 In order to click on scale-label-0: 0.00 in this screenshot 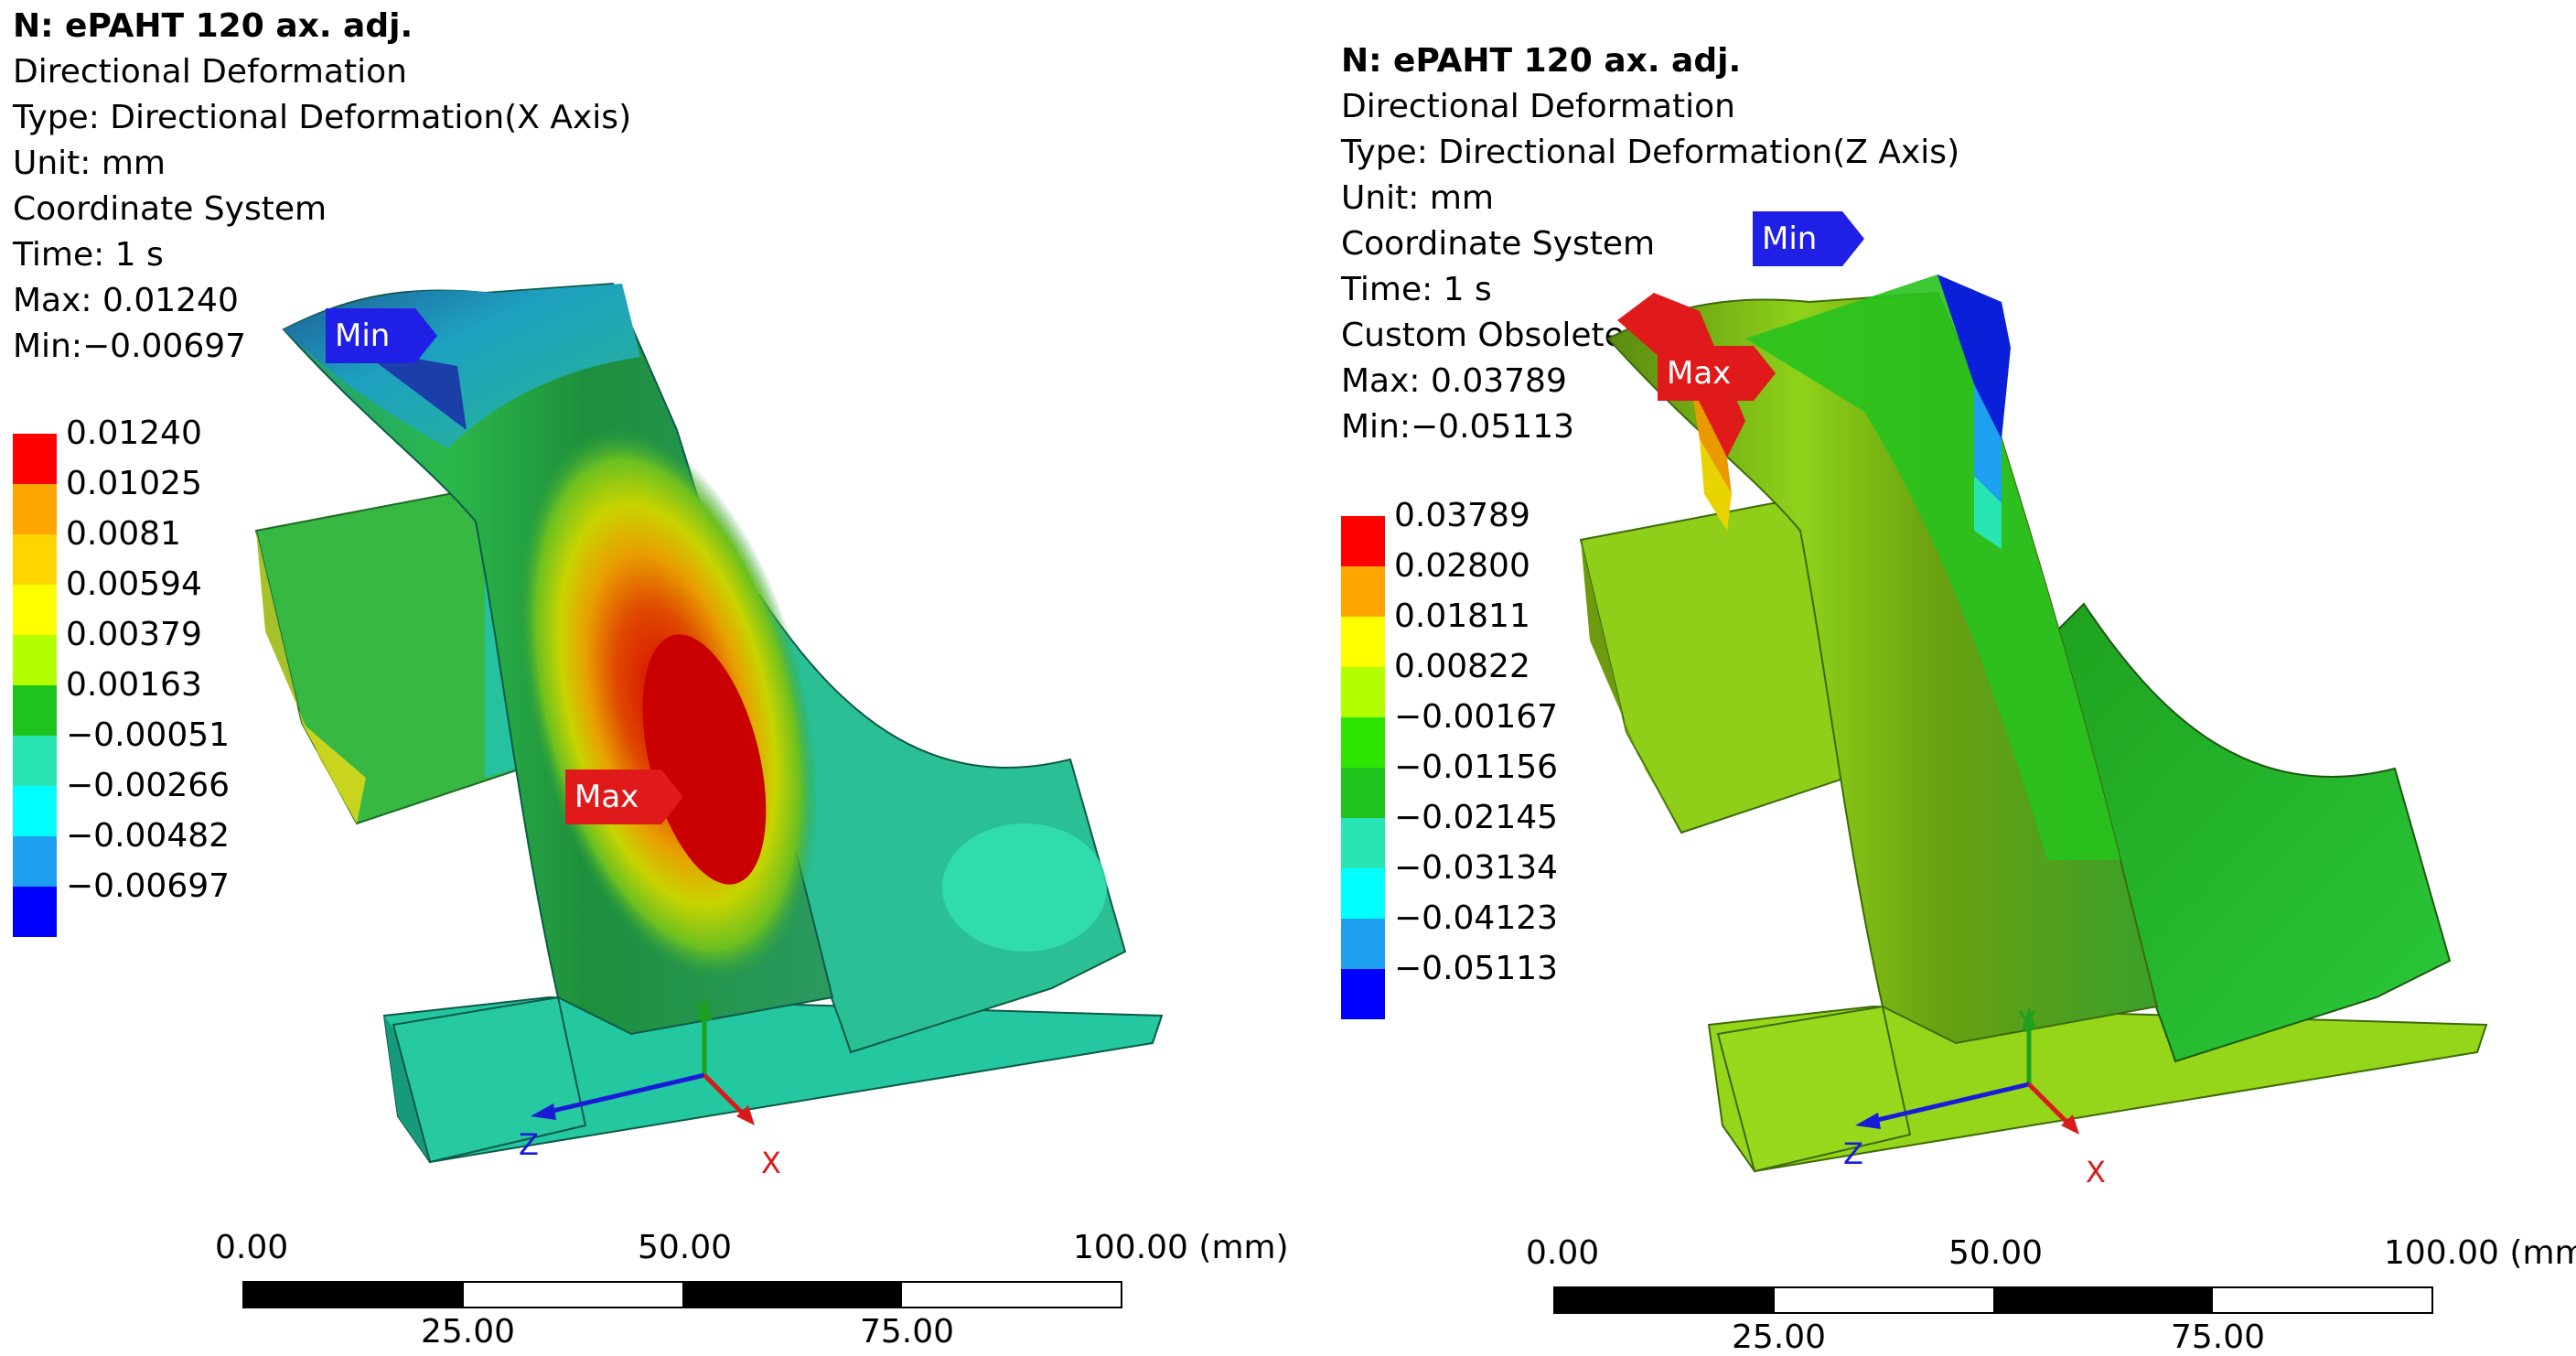, I will do `click(1563, 1253)`.